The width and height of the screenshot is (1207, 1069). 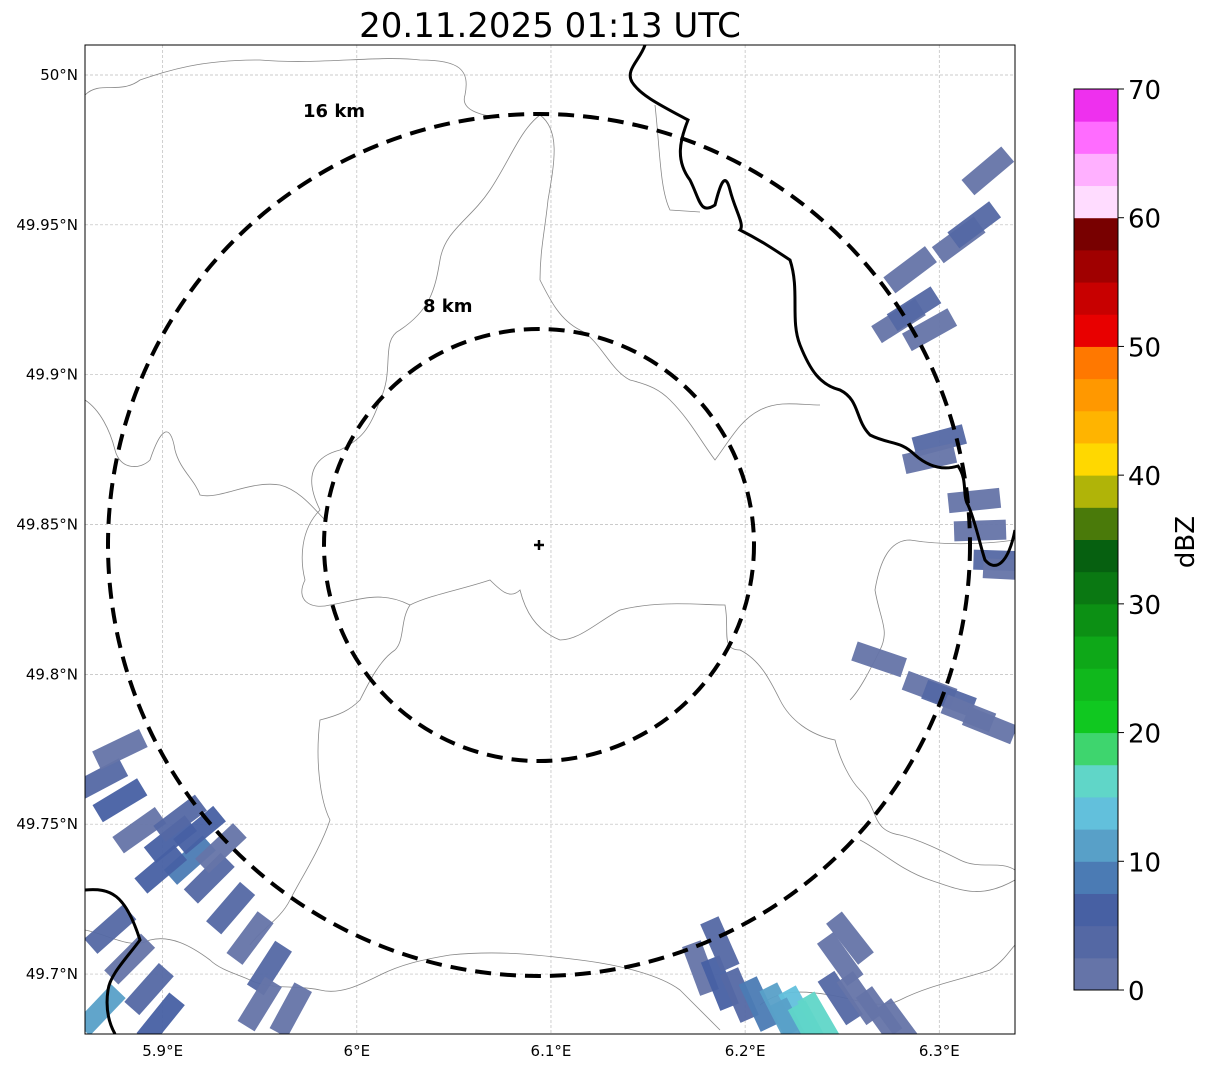 What do you see at coordinates (1136, 992) in the screenshot?
I see `colorbar-tick-label: 0` at bounding box center [1136, 992].